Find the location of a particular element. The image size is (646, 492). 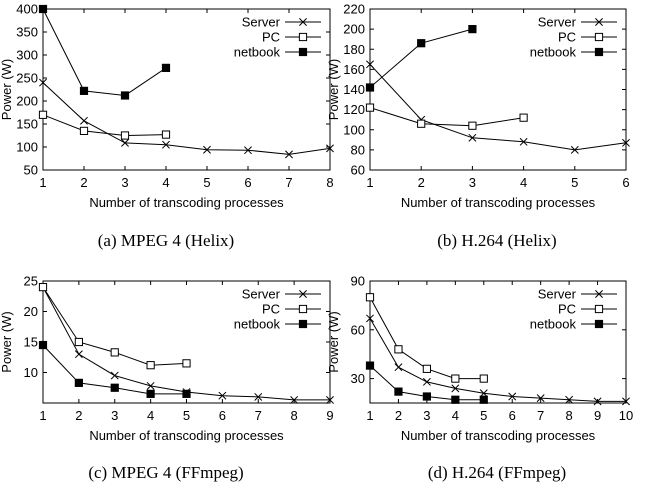

chart-caption-c: (c) MPEG 4 (FFmpeg) is located at coordinates (165, 472).